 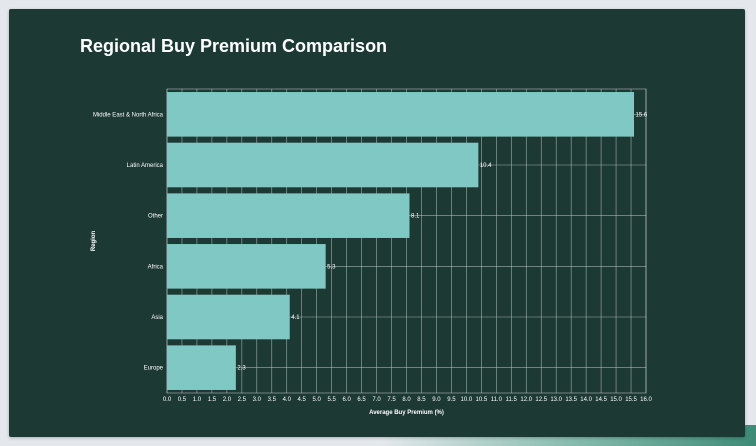 What do you see at coordinates (406, 413) in the screenshot?
I see `x-axis-title: Average Buy Premium (%)` at bounding box center [406, 413].